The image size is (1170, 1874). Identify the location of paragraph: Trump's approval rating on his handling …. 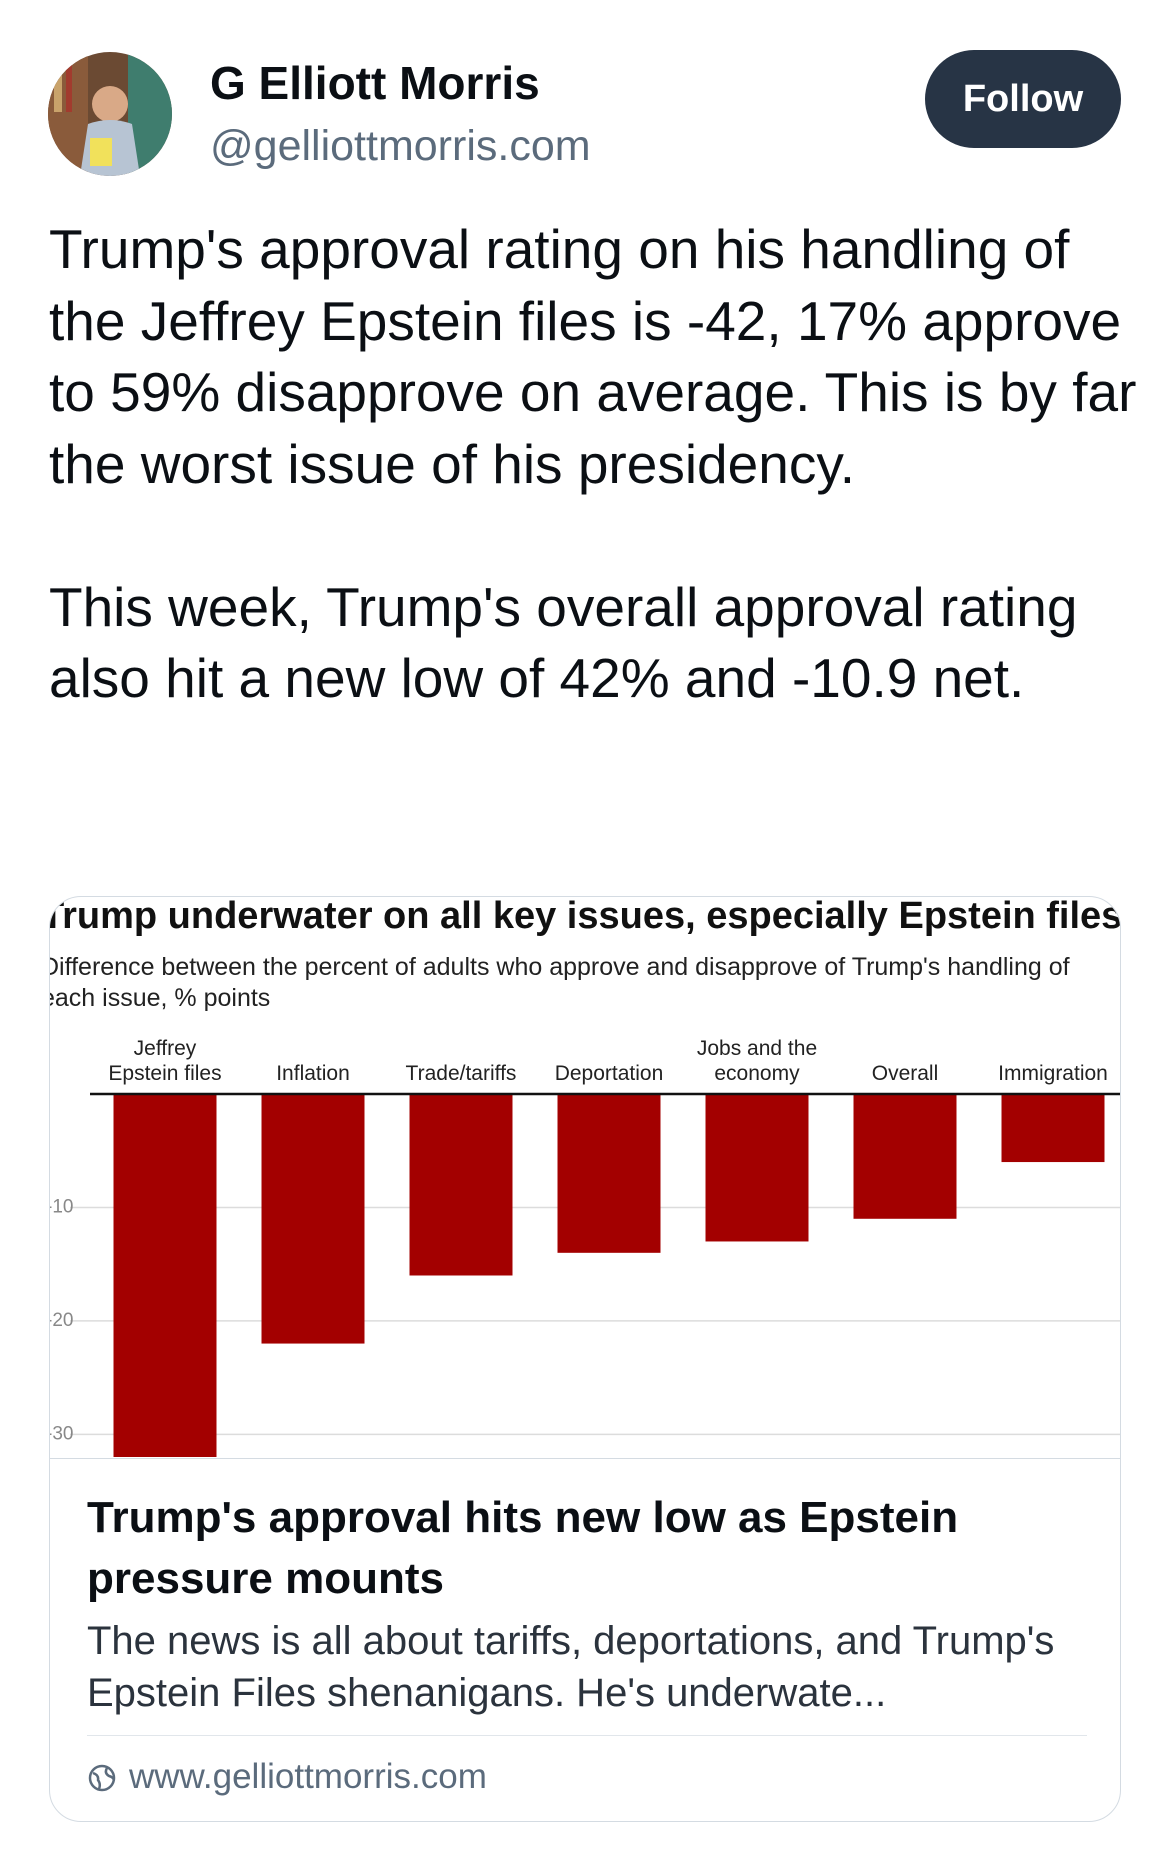
(593, 356).